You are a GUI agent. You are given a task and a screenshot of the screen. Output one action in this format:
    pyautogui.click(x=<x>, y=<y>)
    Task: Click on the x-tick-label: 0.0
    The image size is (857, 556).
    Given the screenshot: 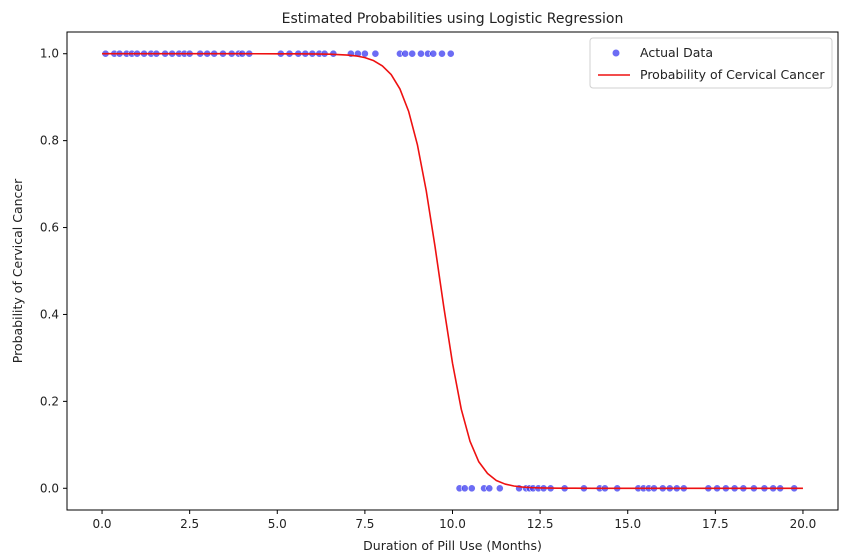 What is the action you would take?
    pyautogui.click(x=101, y=524)
    